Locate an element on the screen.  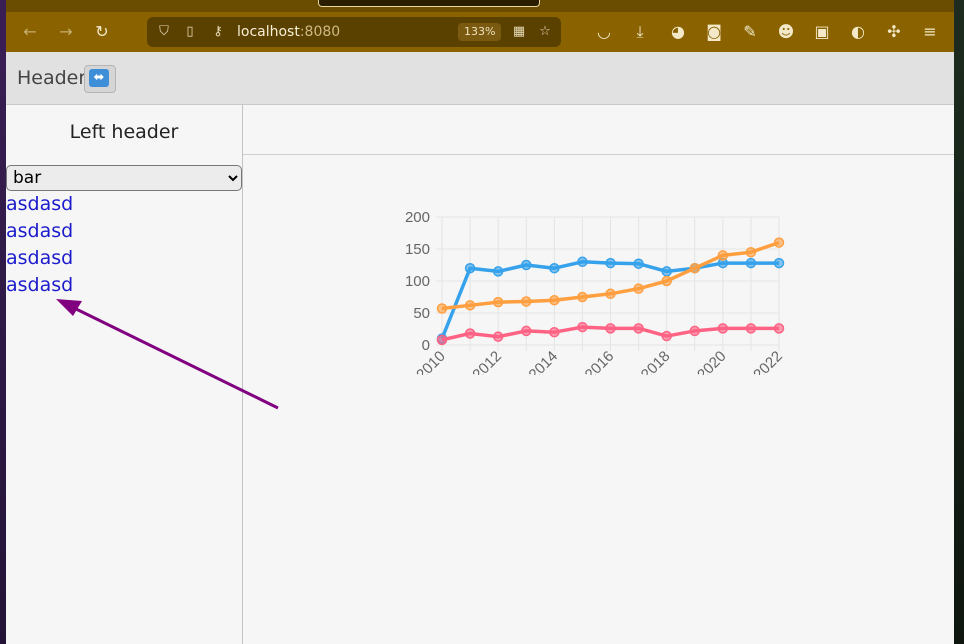
url-text: localhost:8080 is located at coordinates (288, 32).